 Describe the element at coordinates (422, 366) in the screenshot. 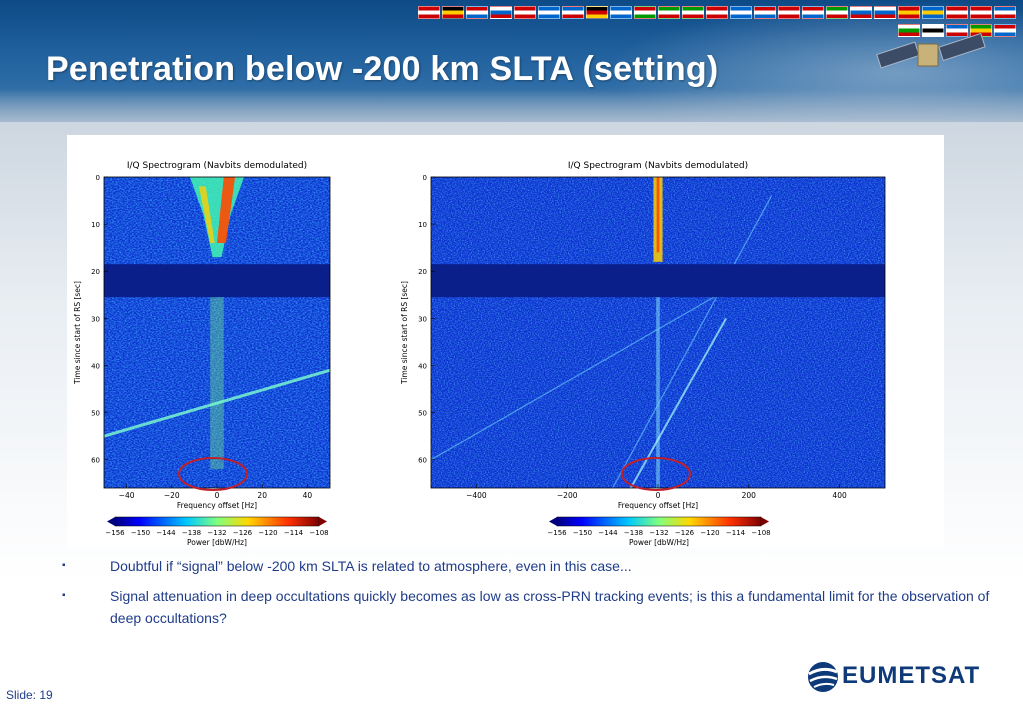

I see `y-tick-label: 40` at that location.